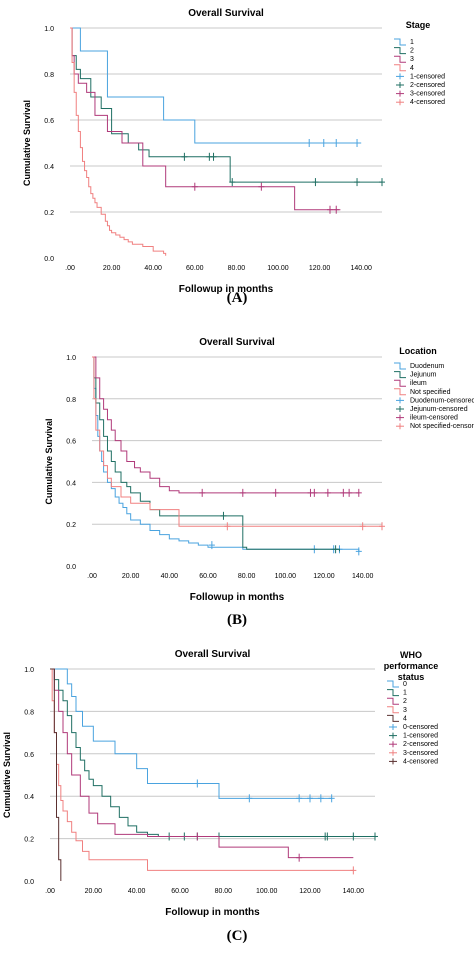 The width and height of the screenshot is (474, 955). I want to click on legend-title: WHO, so click(411, 655).